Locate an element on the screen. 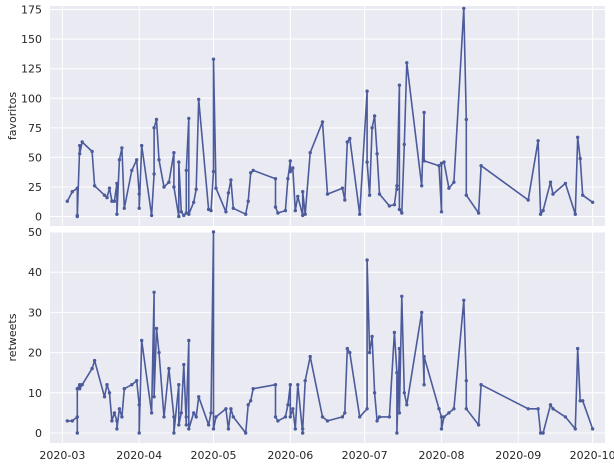 Image resolution: width=614 pixels, height=472 pixels. y-tick-label: 125 is located at coordinates (31, 69).